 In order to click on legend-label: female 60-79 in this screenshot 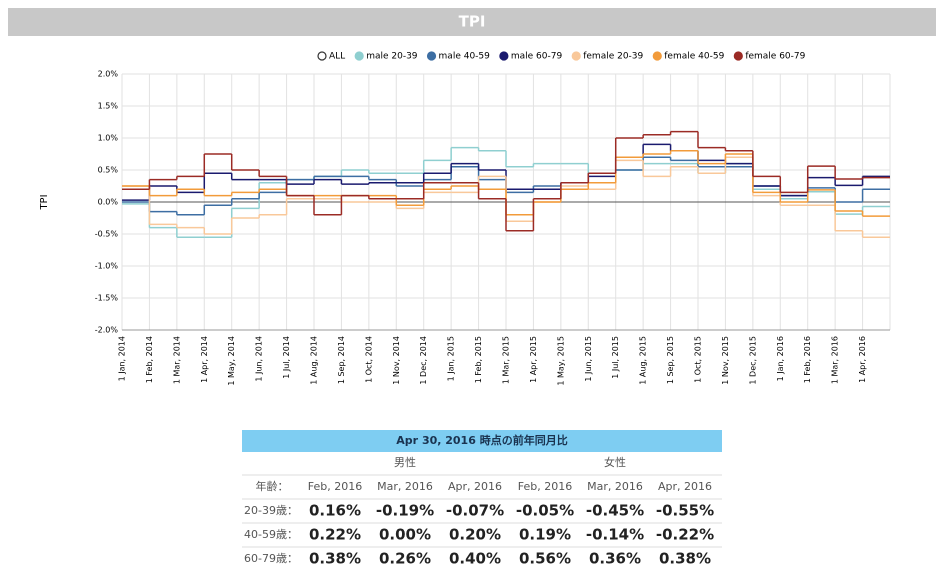, I will do `click(775, 57)`.